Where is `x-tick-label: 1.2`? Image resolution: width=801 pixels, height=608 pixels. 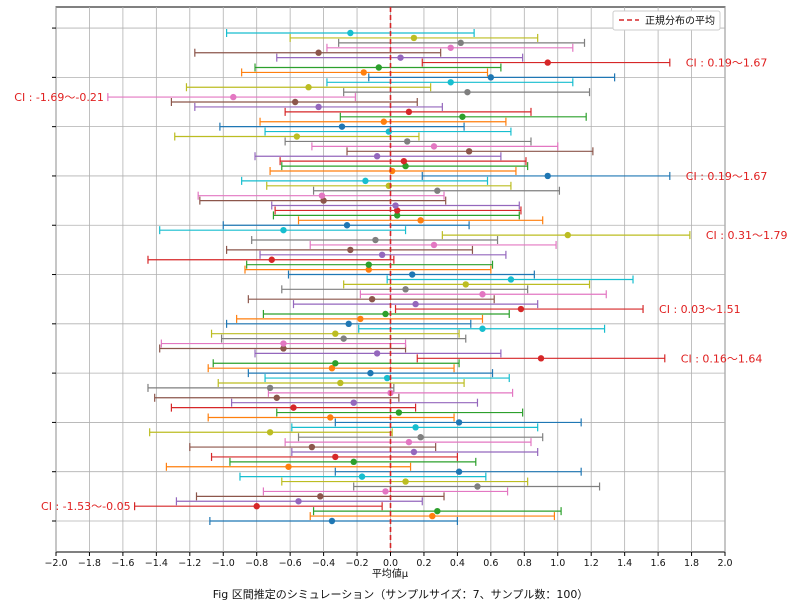 x-tick-label: 1.2 is located at coordinates (591, 563).